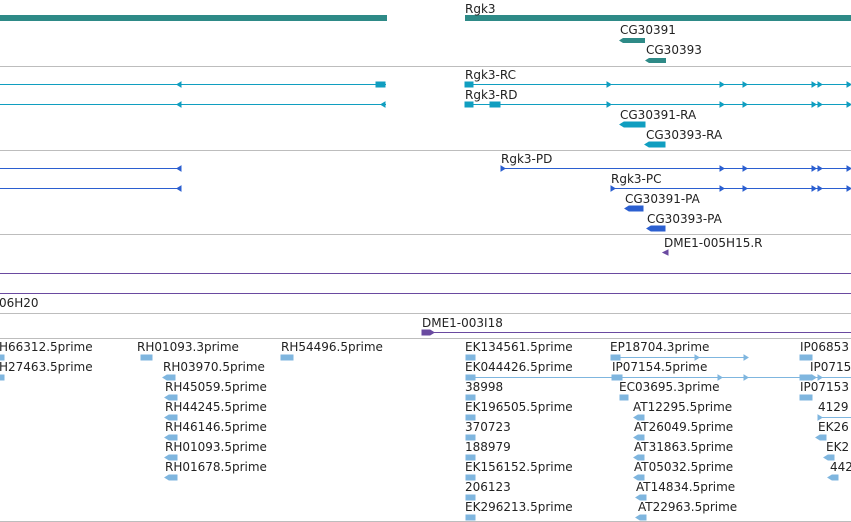  I want to click on gene-label-cg30391: CG30391, so click(648, 30).